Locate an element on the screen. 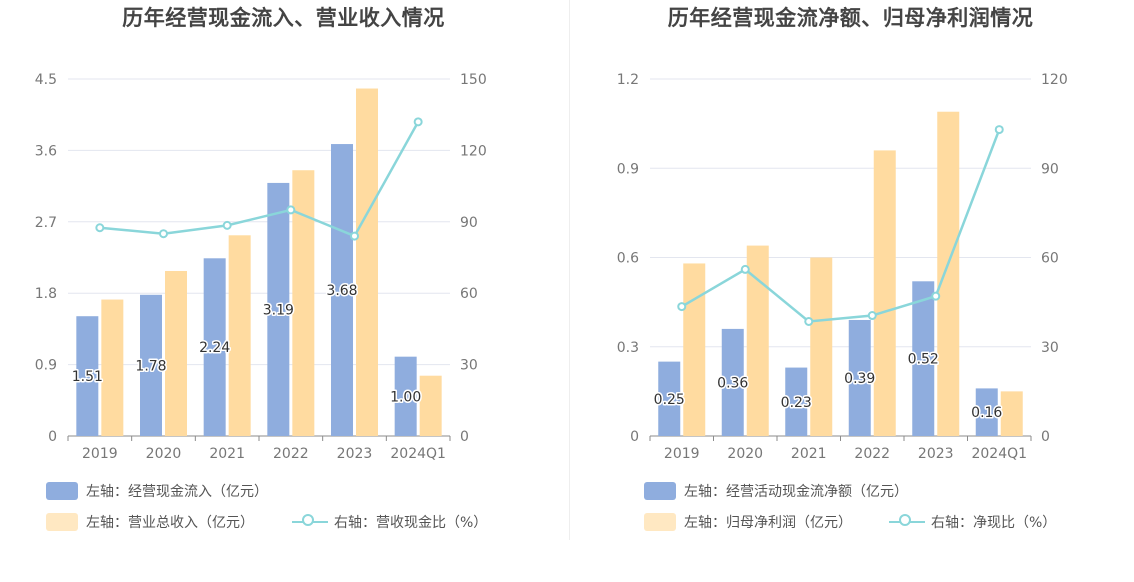 The height and width of the screenshot is (582, 1134). data-label: 2.24 is located at coordinates (214, 348).